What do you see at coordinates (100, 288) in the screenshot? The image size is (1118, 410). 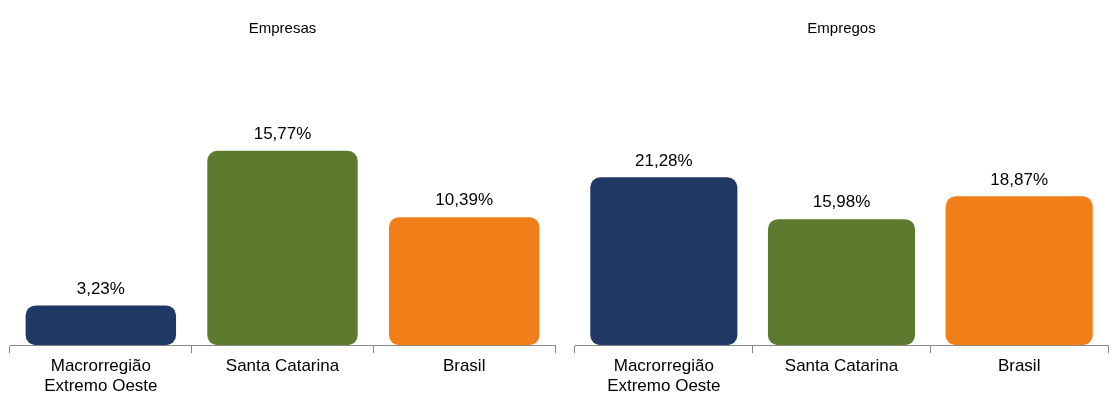 I see `data-label: 3,23%` at bounding box center [100, 288].